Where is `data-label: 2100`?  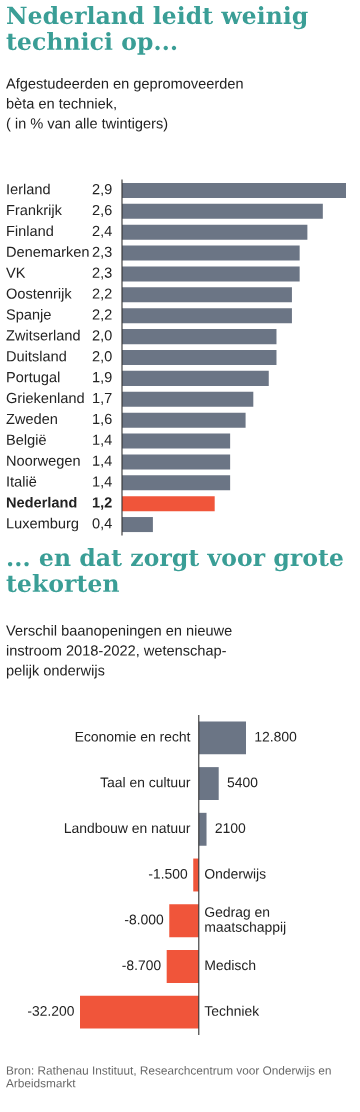
data-label: 2100 is located at coordinates (230, 828).